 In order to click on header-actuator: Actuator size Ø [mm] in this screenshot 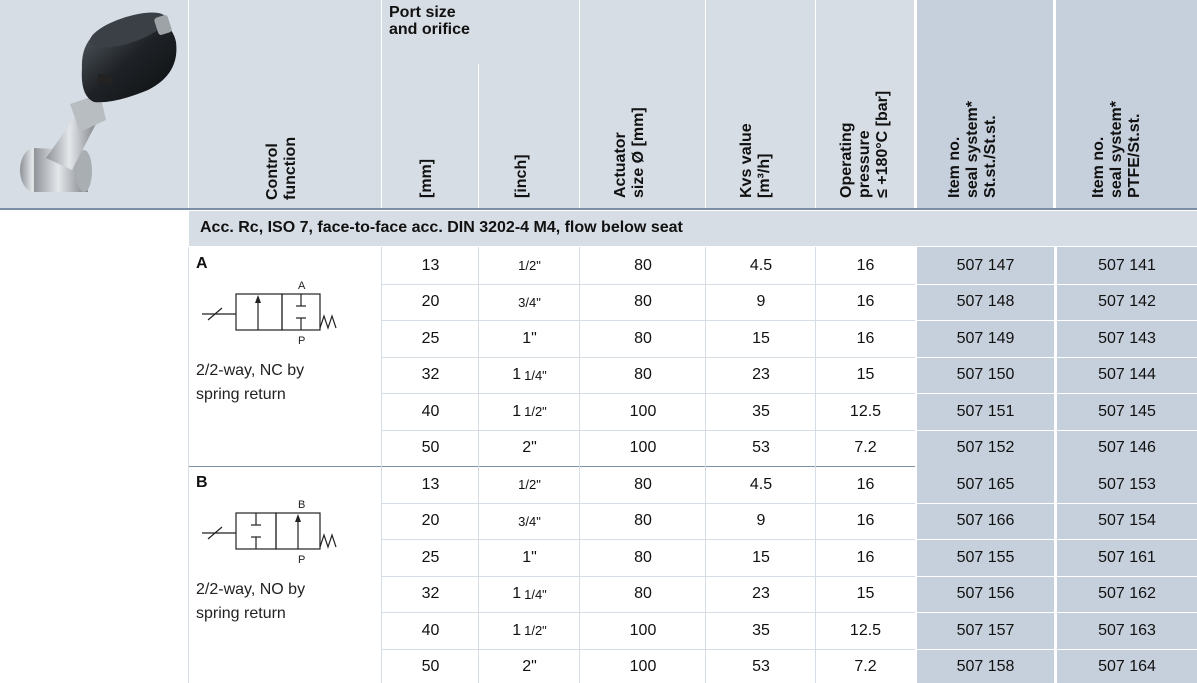, I will do `click(629, 152)`.